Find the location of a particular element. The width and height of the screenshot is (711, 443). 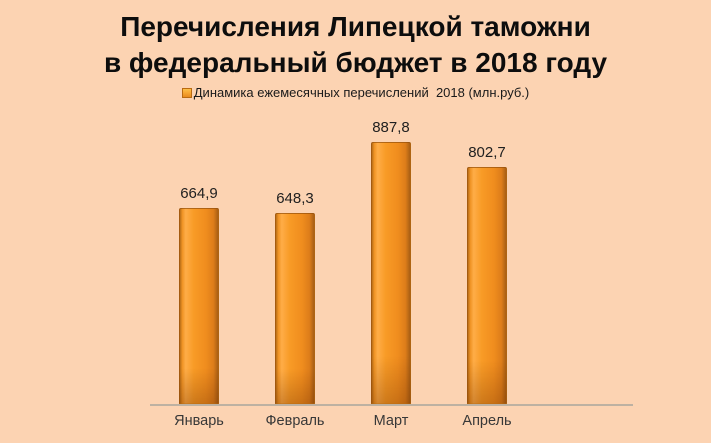

bar-value-label: 648,3 is located at coordinates (295, 198).